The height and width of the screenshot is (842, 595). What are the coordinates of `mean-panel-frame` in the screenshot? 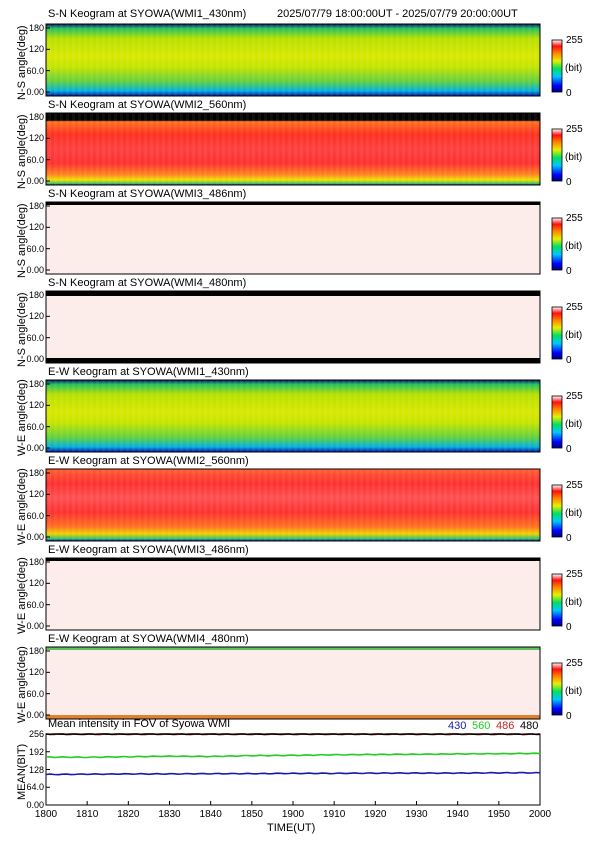 It's located at (293, 769).